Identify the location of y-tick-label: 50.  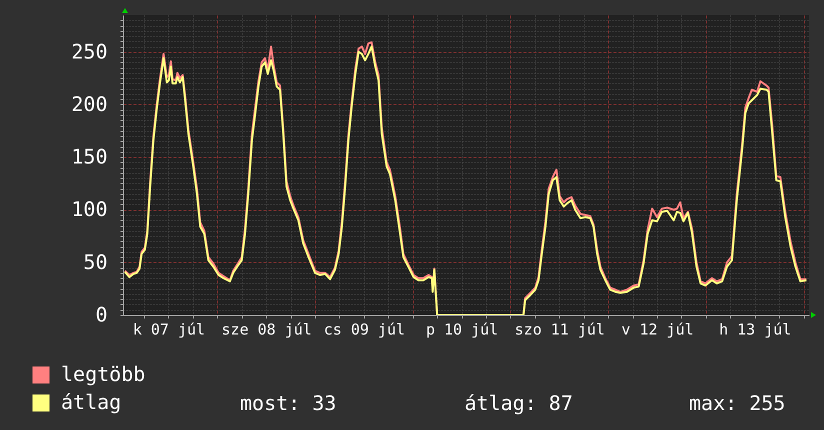
(95, 262).